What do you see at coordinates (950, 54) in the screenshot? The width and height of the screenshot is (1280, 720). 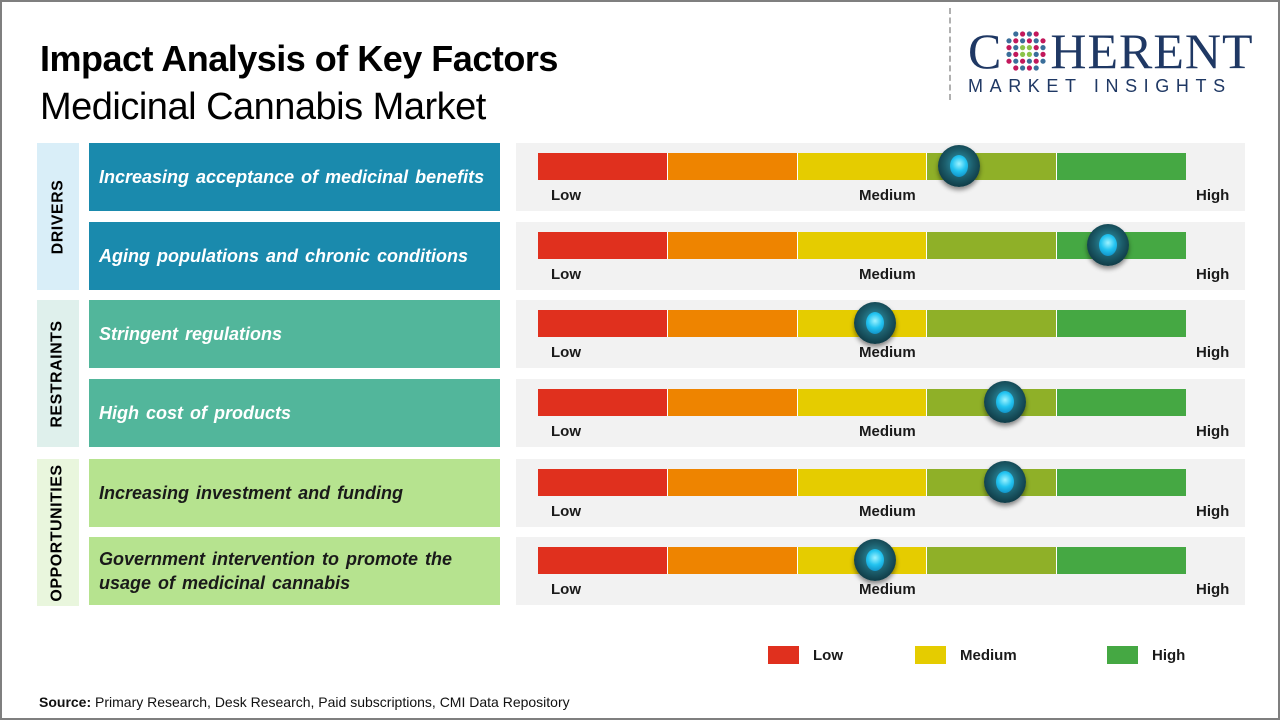 I see `logo-divider` at bounding box center [950, 54].